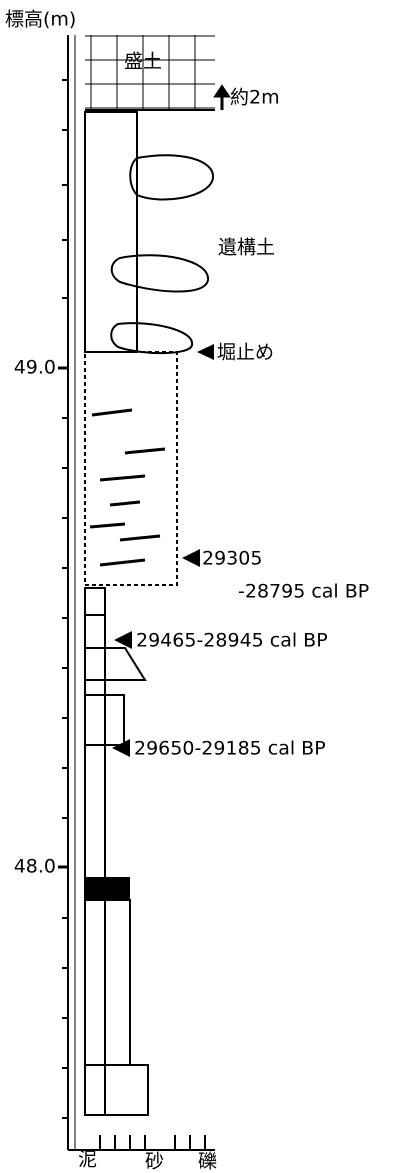 This screenshot has height=1173, width=418. Describe the element at coordinates (230, 749) in the screenshot. I see `annotation: 29650-29185 cal BP` at that location.